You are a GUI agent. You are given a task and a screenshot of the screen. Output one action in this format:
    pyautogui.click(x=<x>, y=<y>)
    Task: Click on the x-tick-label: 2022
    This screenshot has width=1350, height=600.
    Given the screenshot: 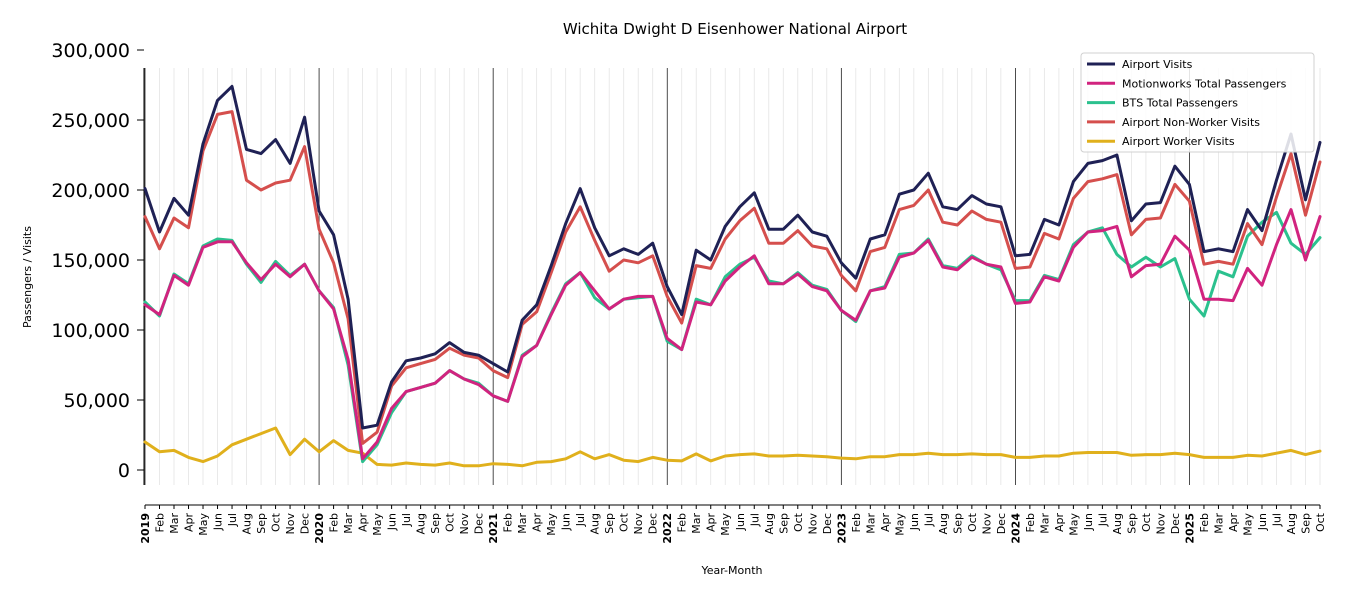 What is the action you would take?
    pyautogui.click(x=667, y=528)
    